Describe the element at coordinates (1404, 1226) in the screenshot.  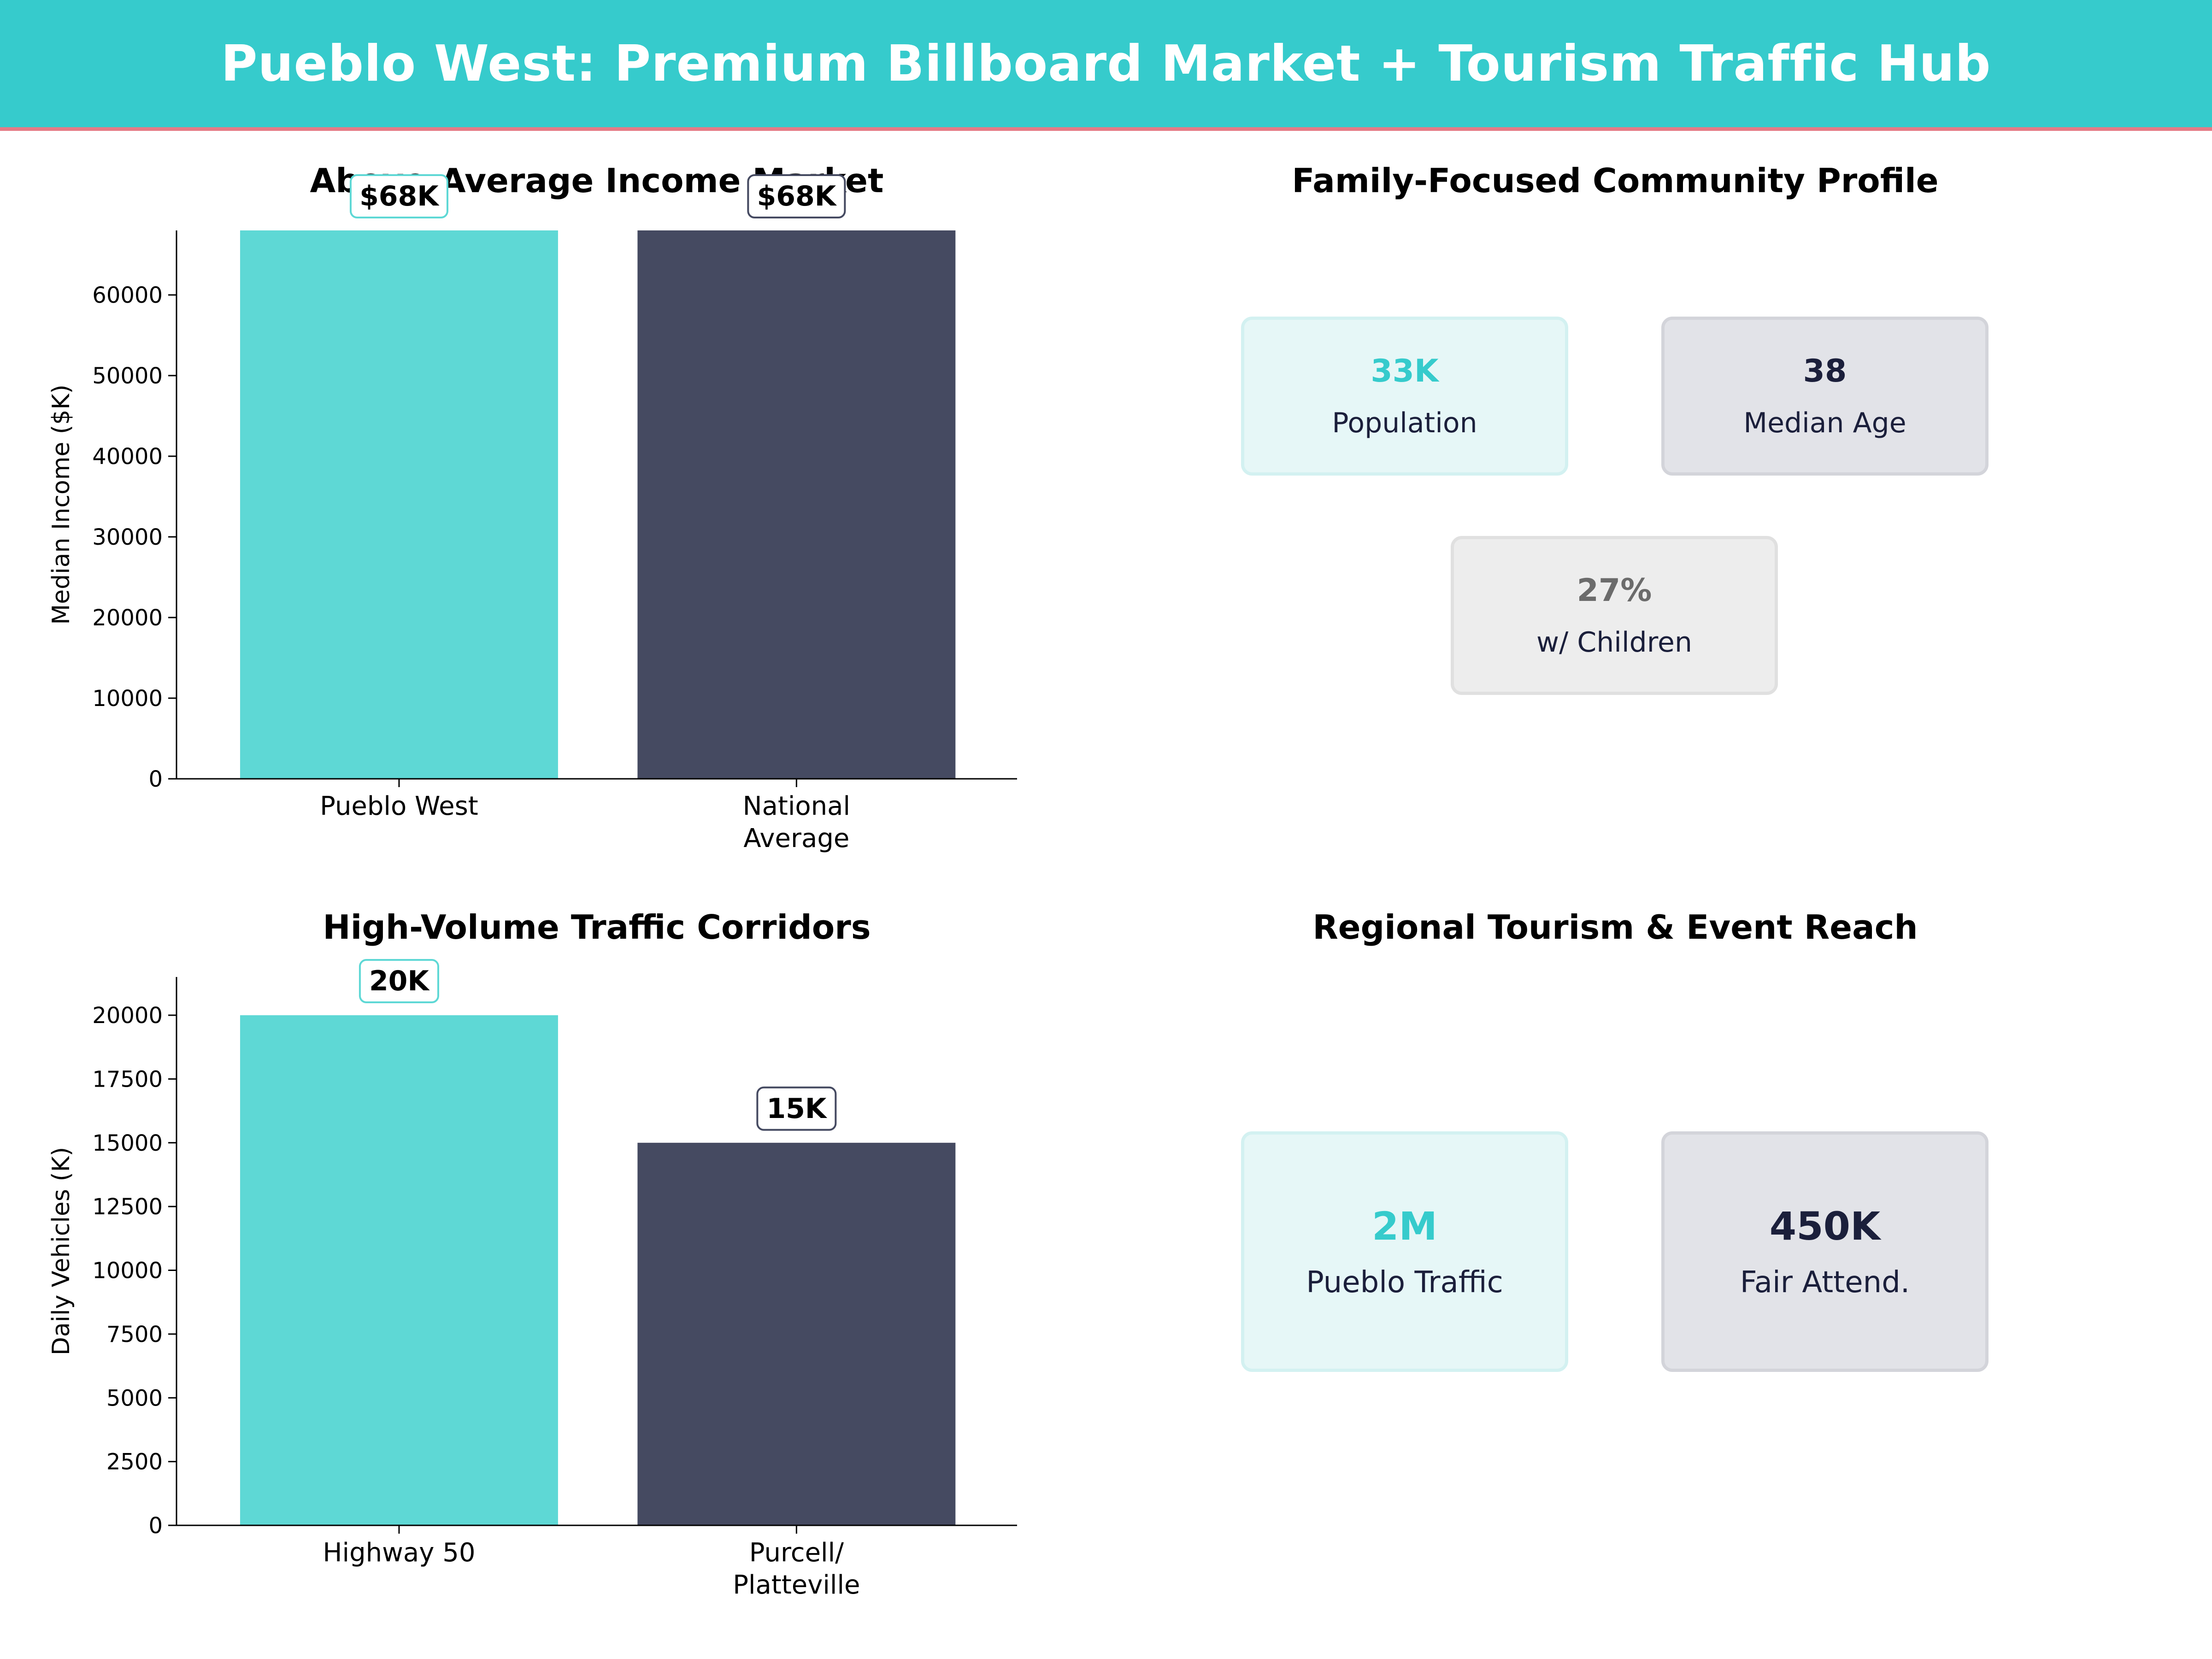
I see `pueblo-traffic-value: 2M` at that location.